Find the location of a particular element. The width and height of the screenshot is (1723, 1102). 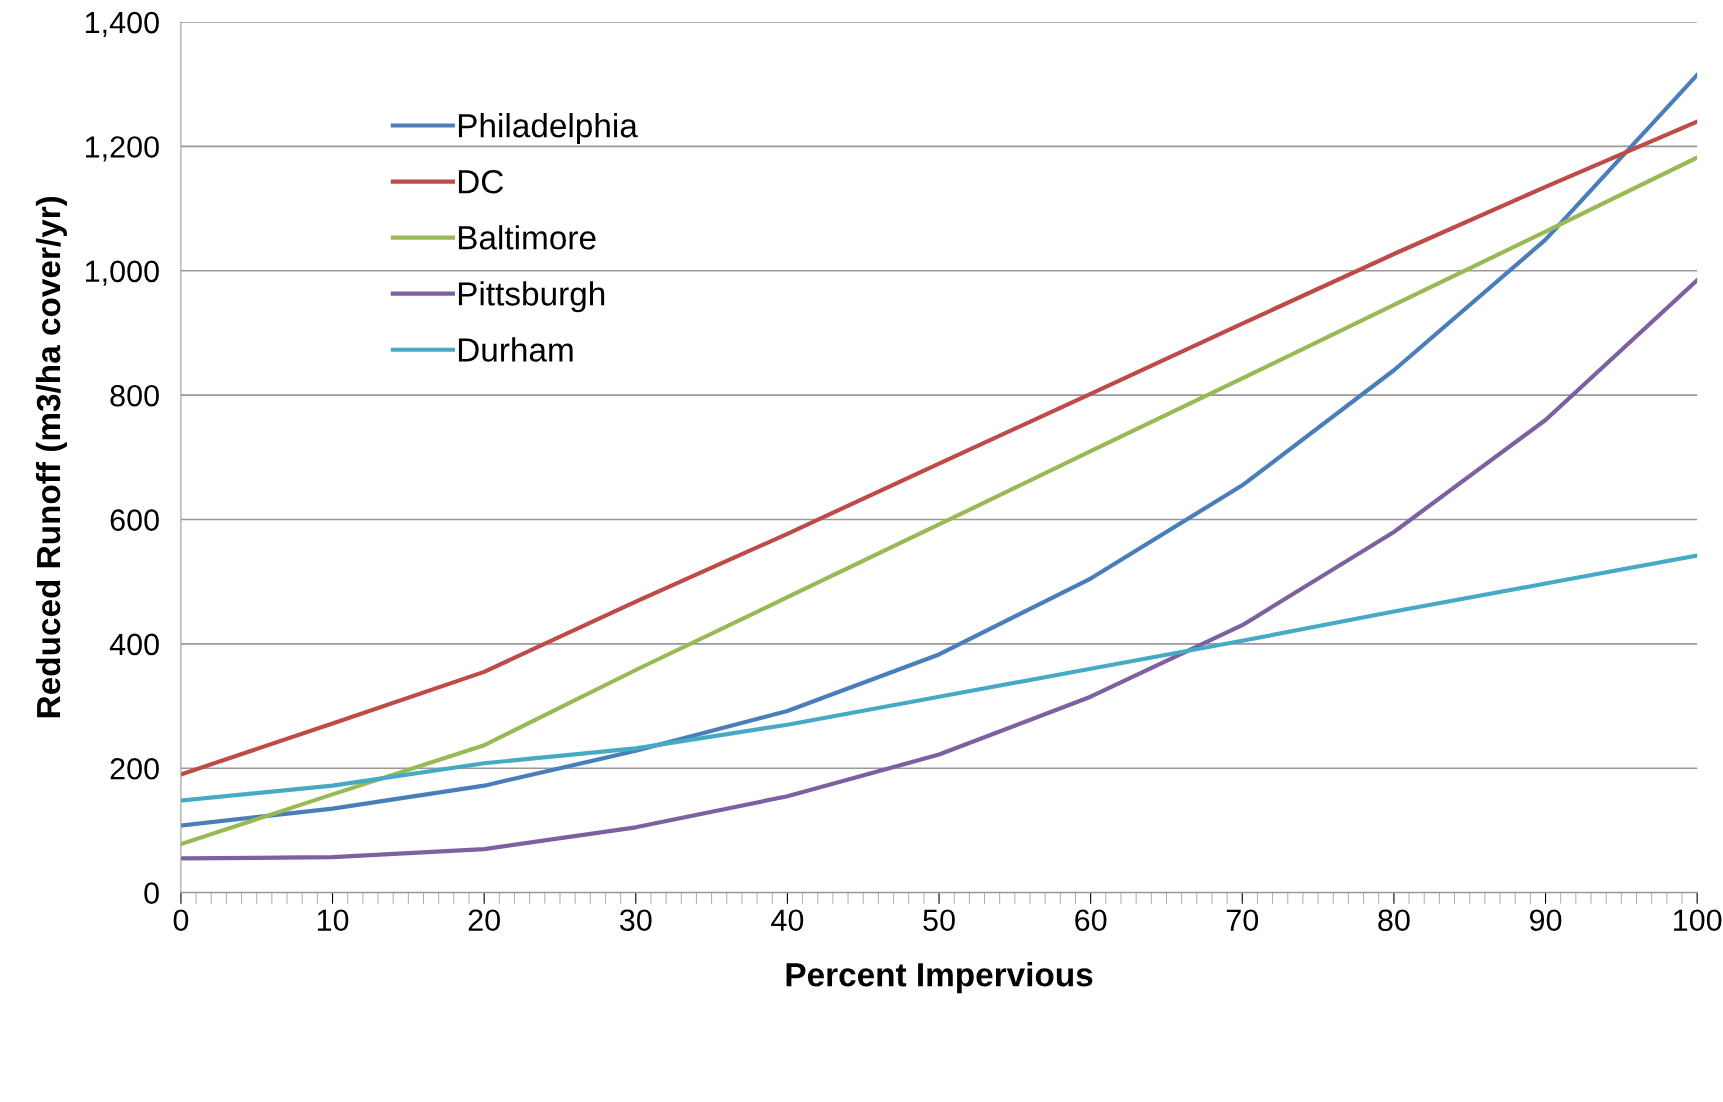

x-axis-title: Percent Impervious is located at coordinates (939, 978).